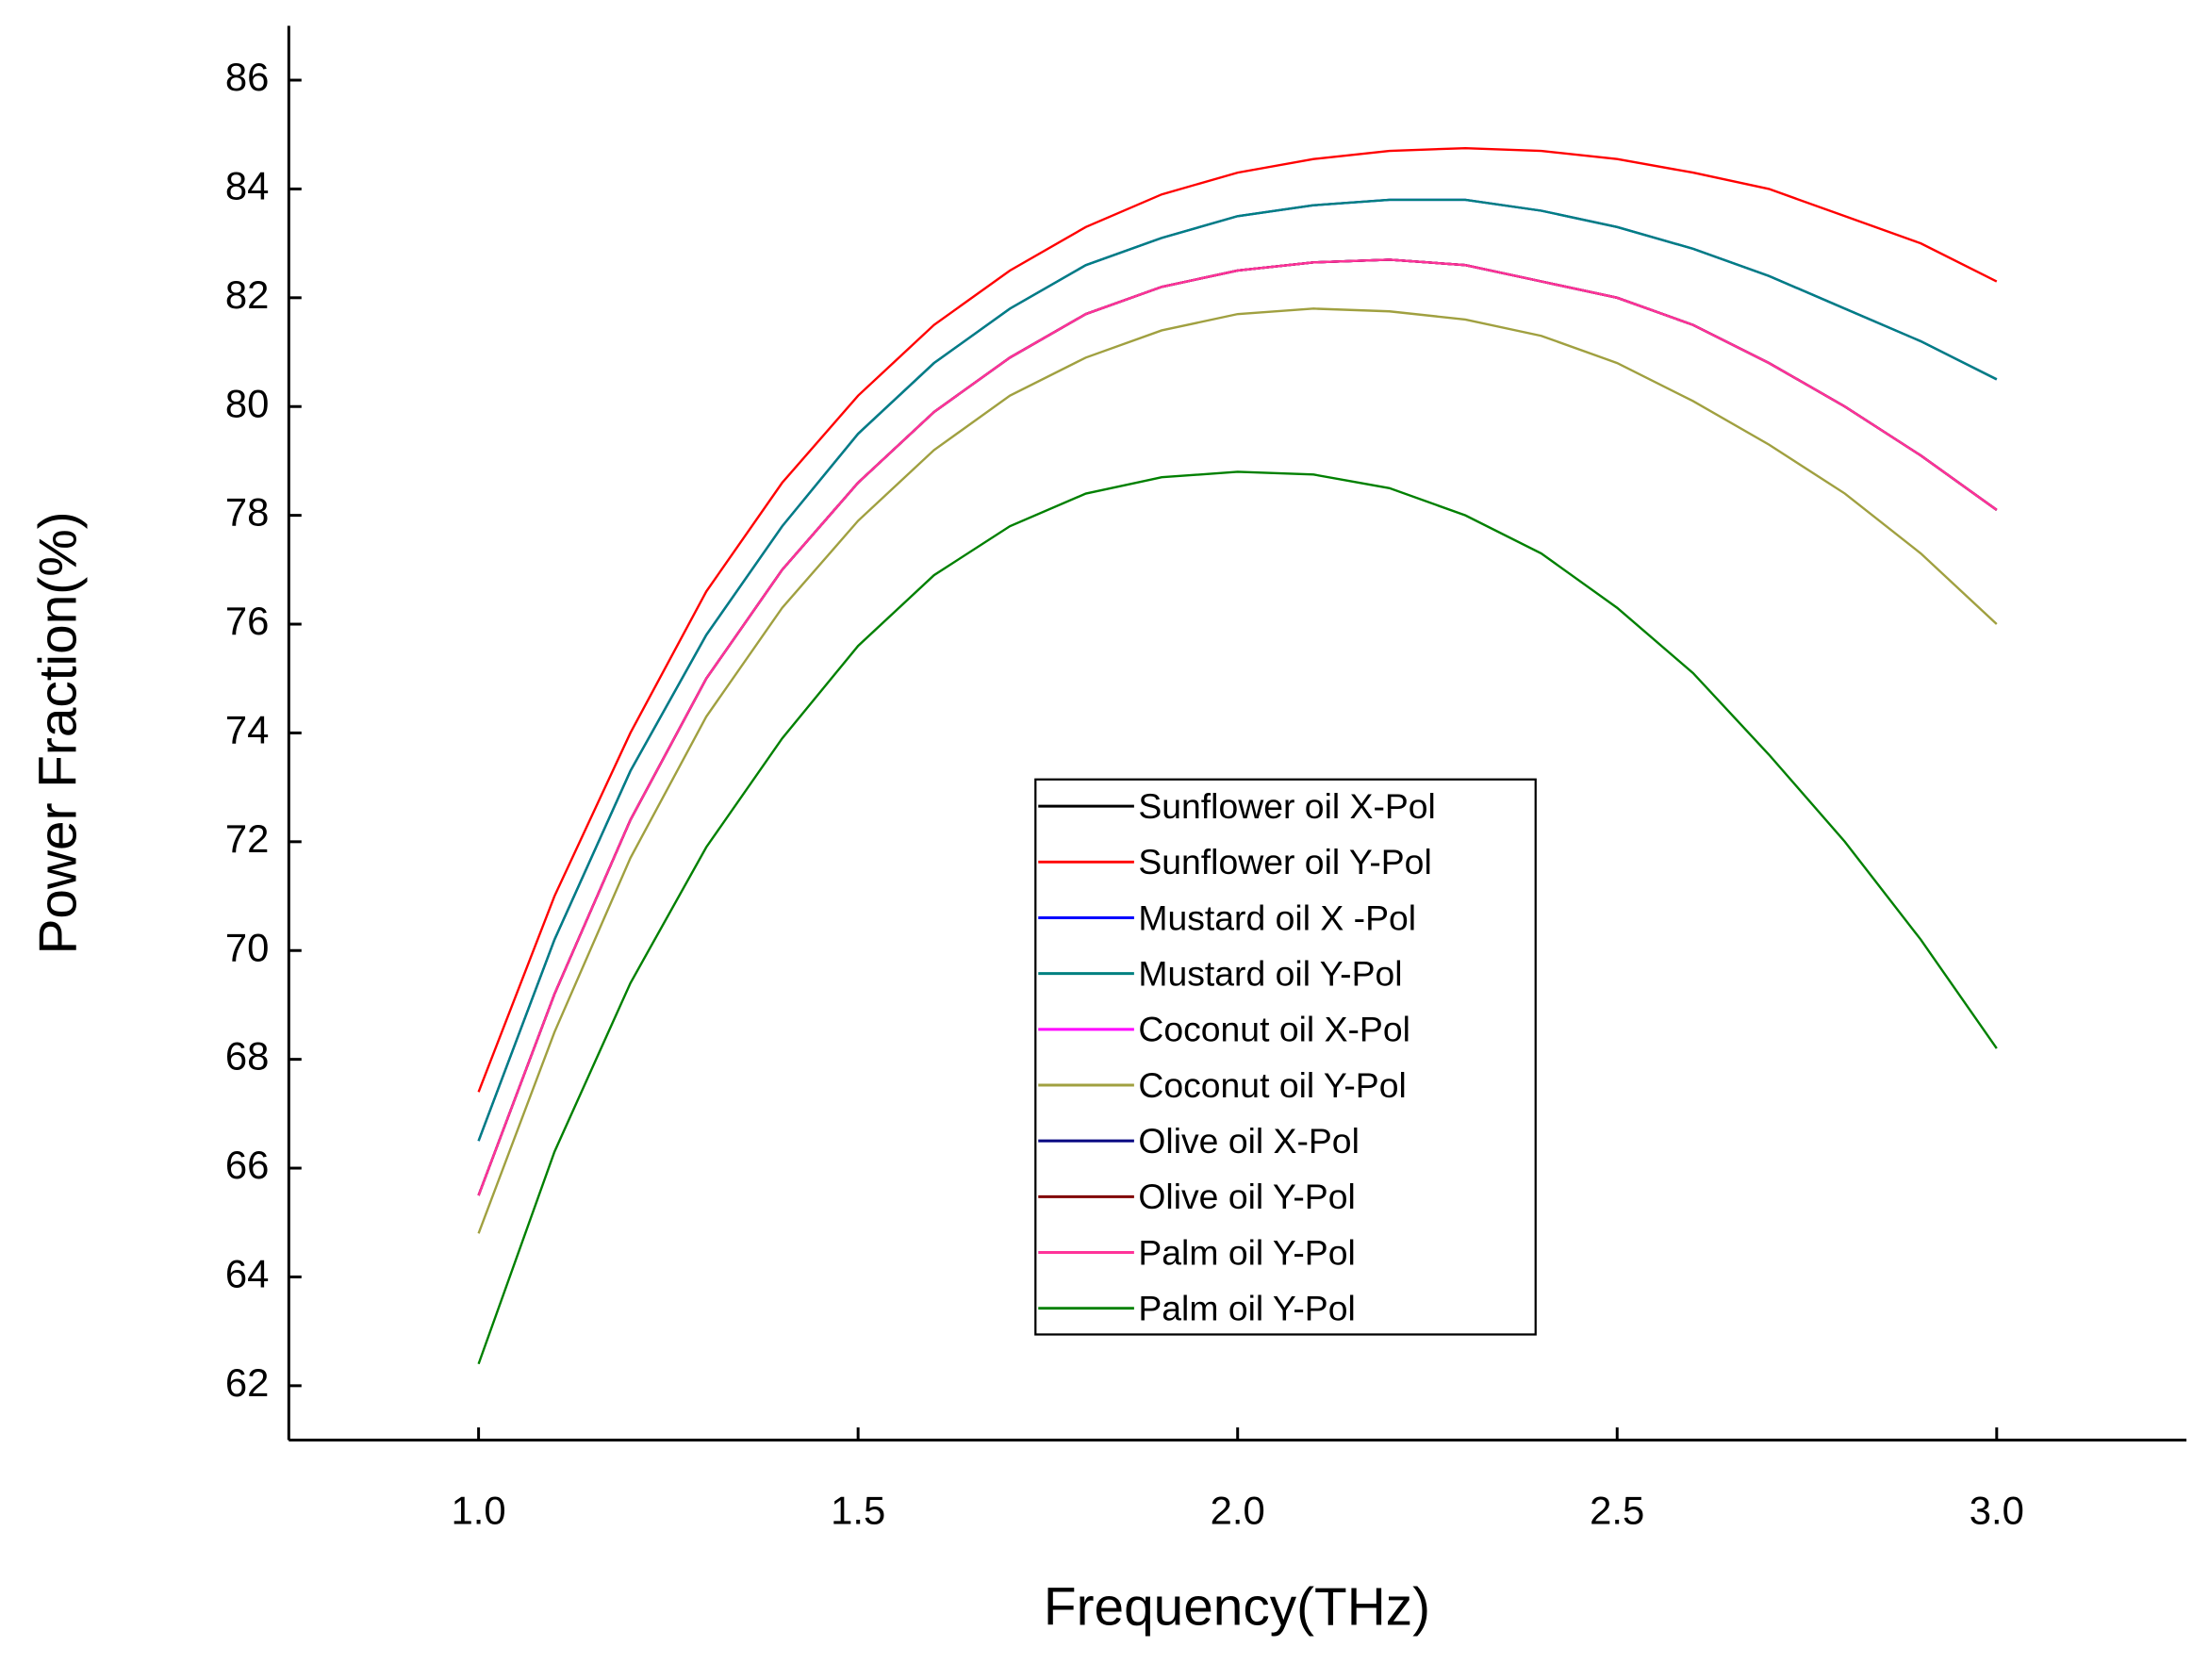 The width and height of the screenshot is (2209, 1680). What do you see at coordinates (1249, 1141) in the screenshot?
I see `legend-label: Olive oil X-Pol` at bounding box center [1249, 1141].